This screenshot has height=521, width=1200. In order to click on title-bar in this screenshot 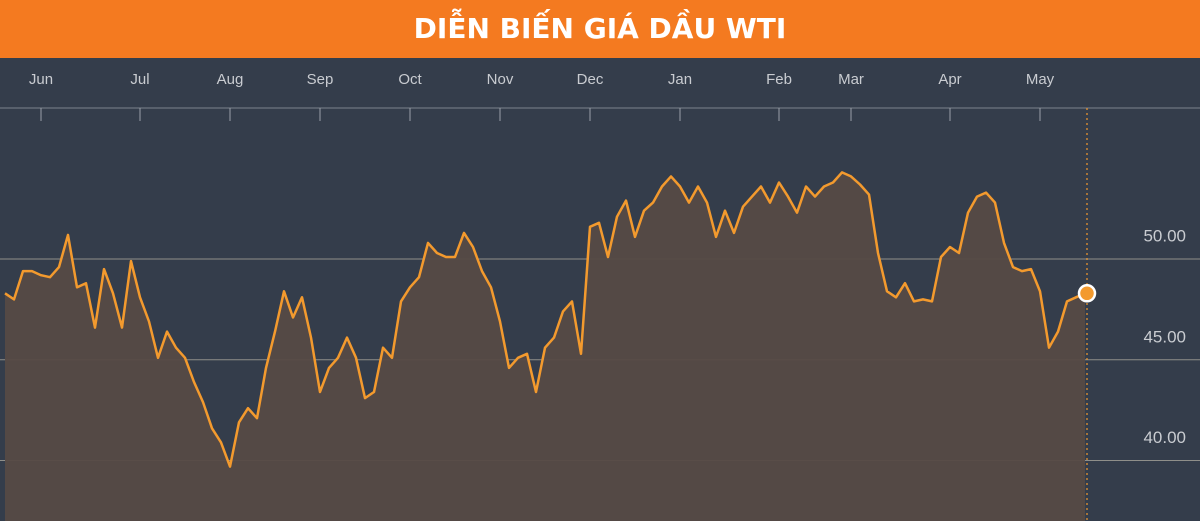, I will do `click(600, 29)`.